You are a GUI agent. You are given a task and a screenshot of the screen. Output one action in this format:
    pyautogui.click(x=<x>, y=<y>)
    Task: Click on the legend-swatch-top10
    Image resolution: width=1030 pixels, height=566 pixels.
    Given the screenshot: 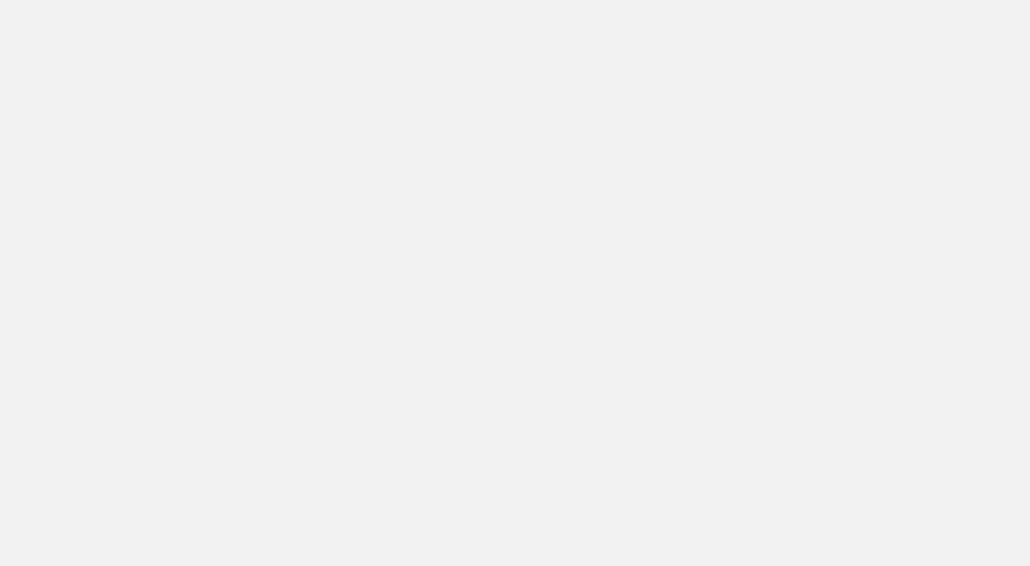 What is the action you would take?
    pyautogui.click(x=89, y=501)
    